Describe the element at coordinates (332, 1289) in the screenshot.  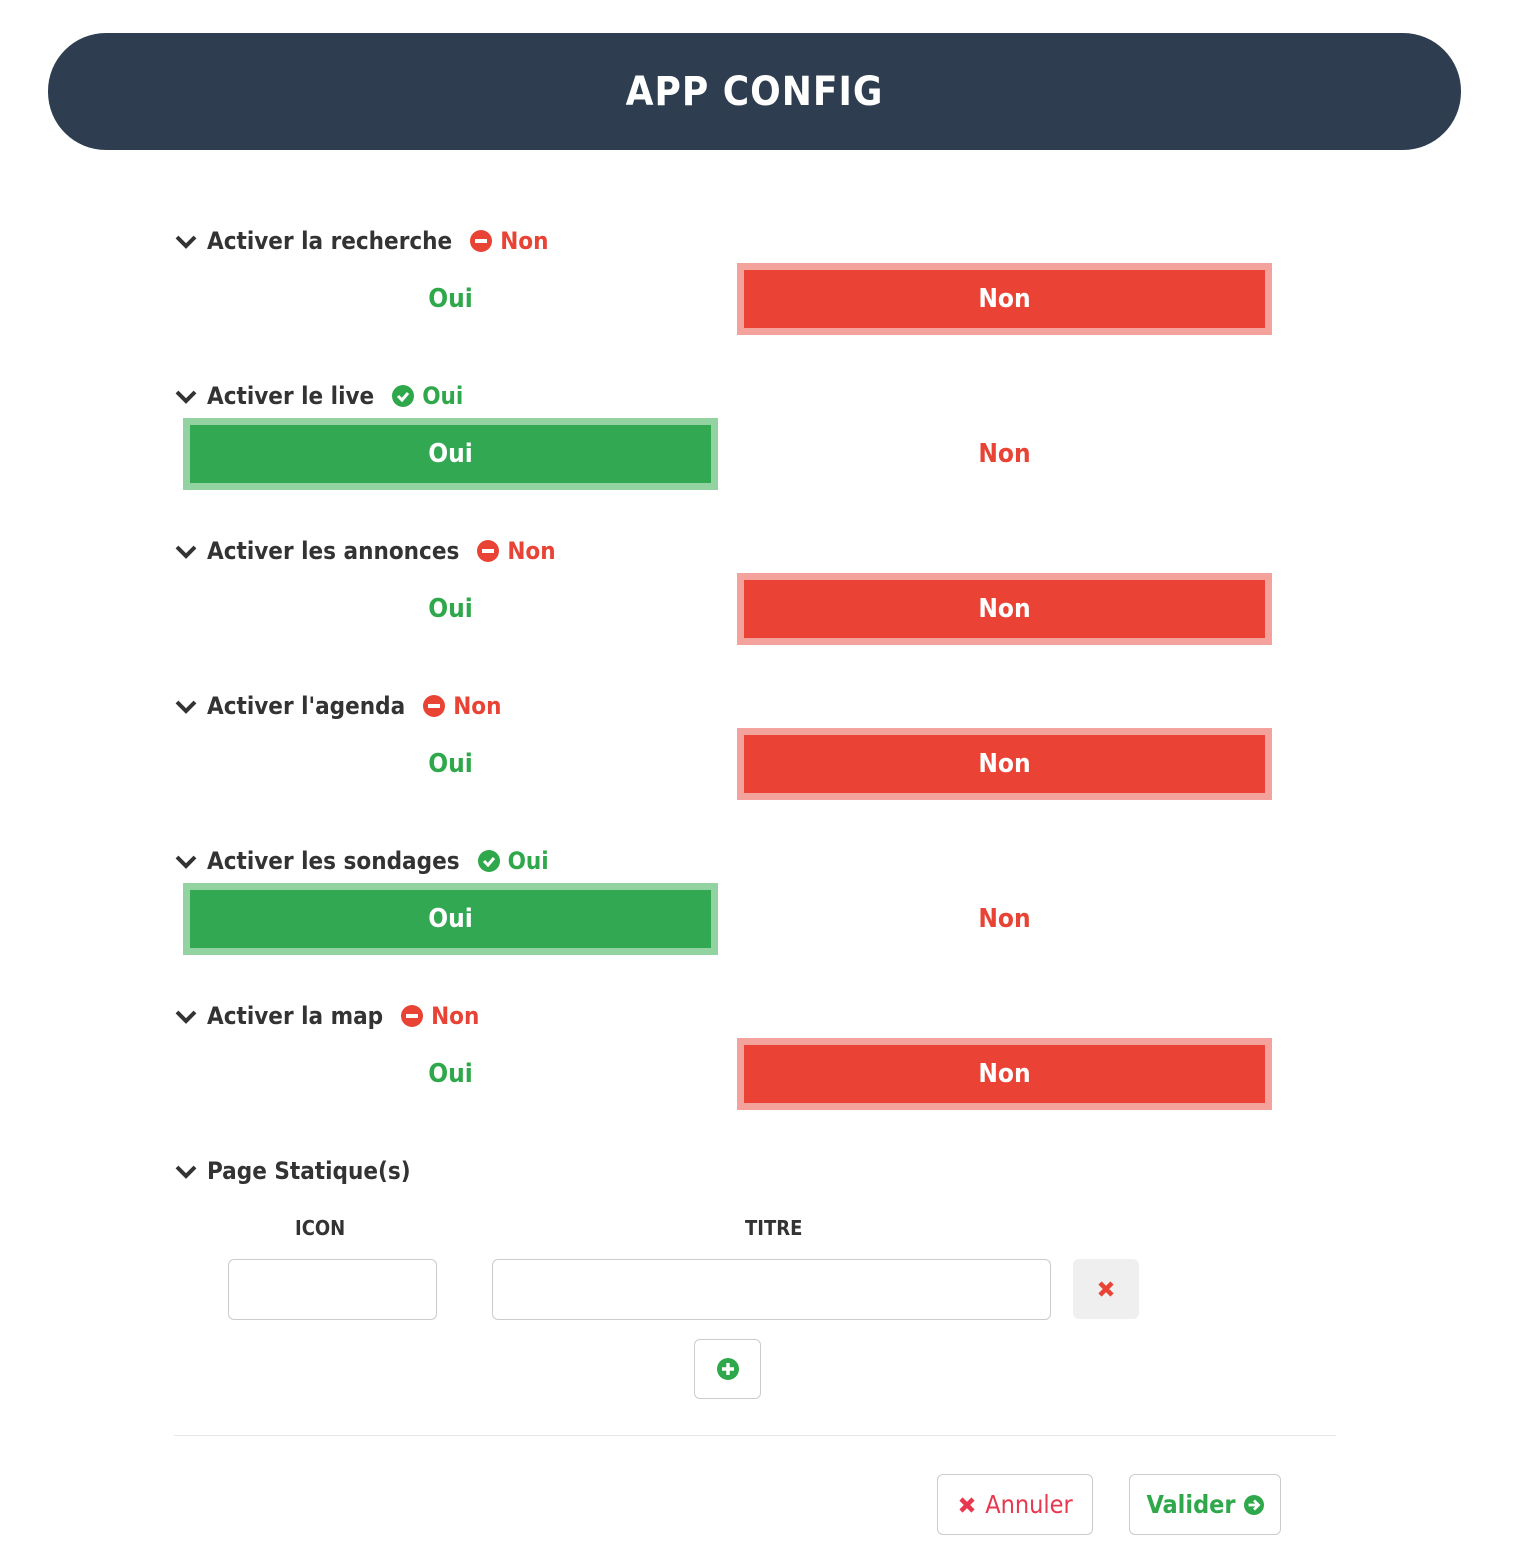
I see `icon-input` at that location.